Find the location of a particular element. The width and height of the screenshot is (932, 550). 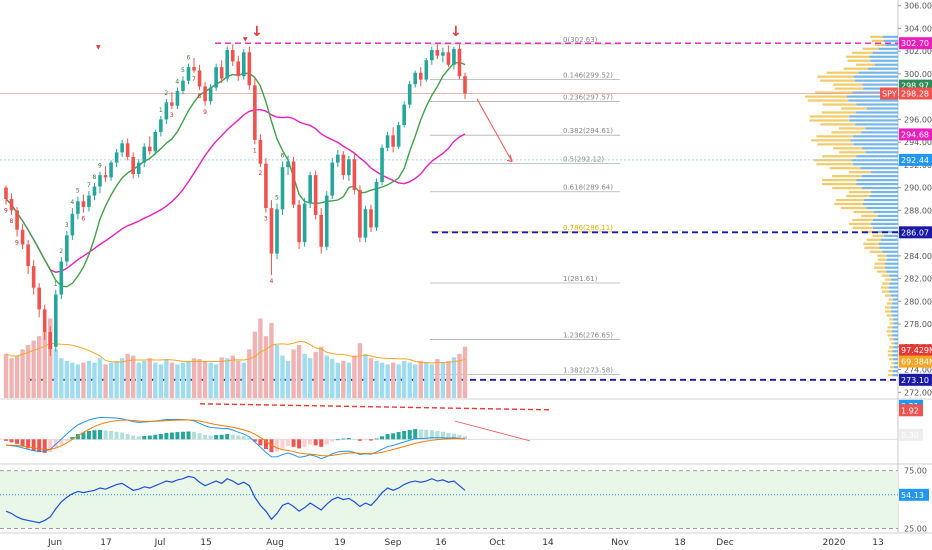

price-tick-label: 278.00 is located at coordinates (918, 324).